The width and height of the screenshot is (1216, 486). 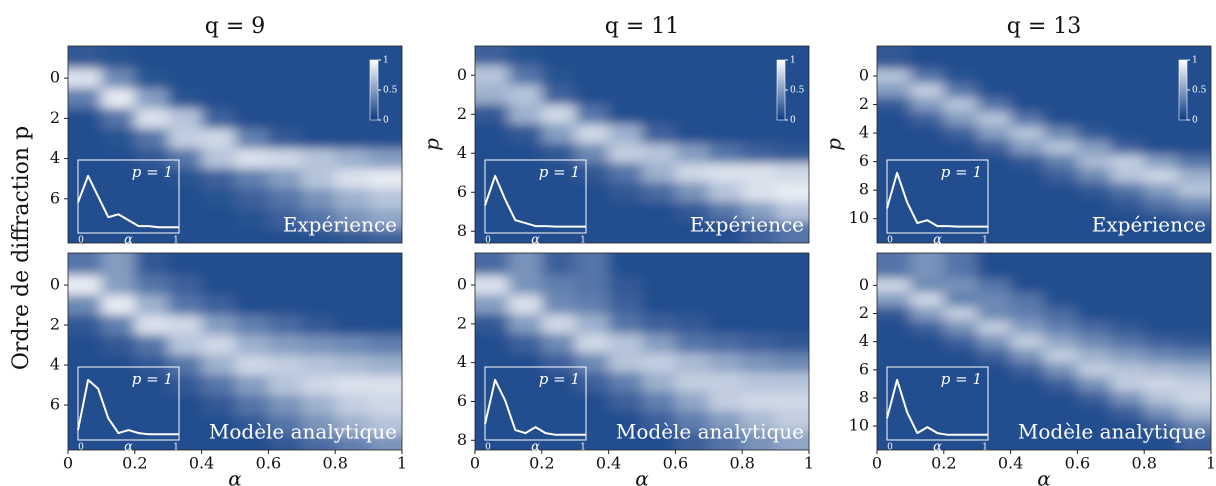 What do you see at coordinates (809, 463) in the screenshot?
I see `x-tick-label: 1` at bounding box center [809, 463].